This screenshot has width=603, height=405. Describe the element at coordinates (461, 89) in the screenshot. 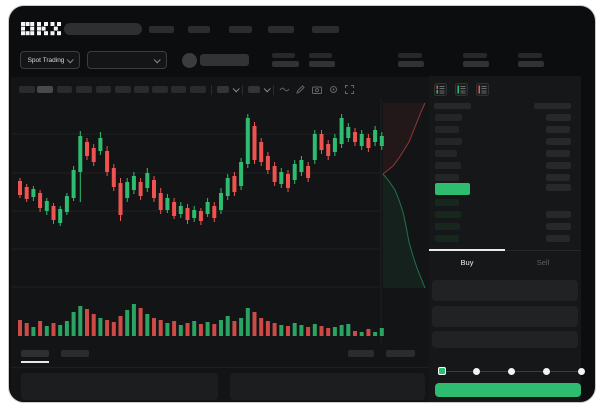

I see `book-bids-icon` at that location.